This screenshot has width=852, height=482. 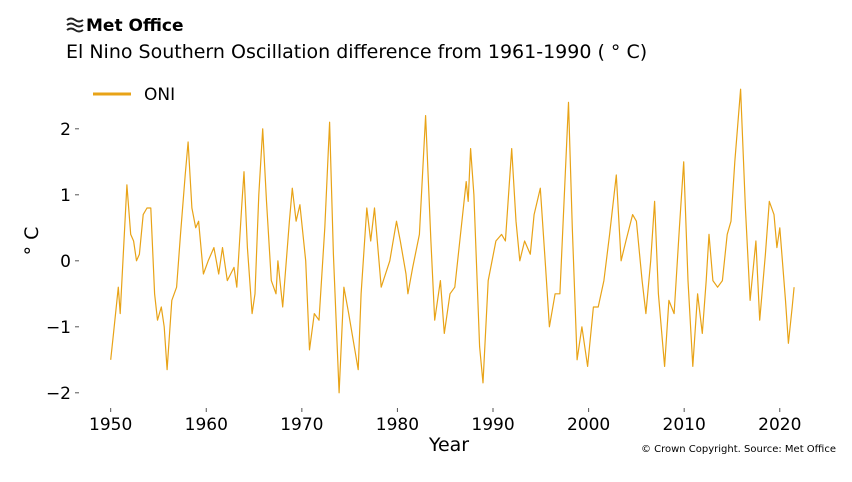 What do you see at coordinates (32, 241) in the screenshot?
I see `y-axis-label: ° C` at bounding box center [32, 241].